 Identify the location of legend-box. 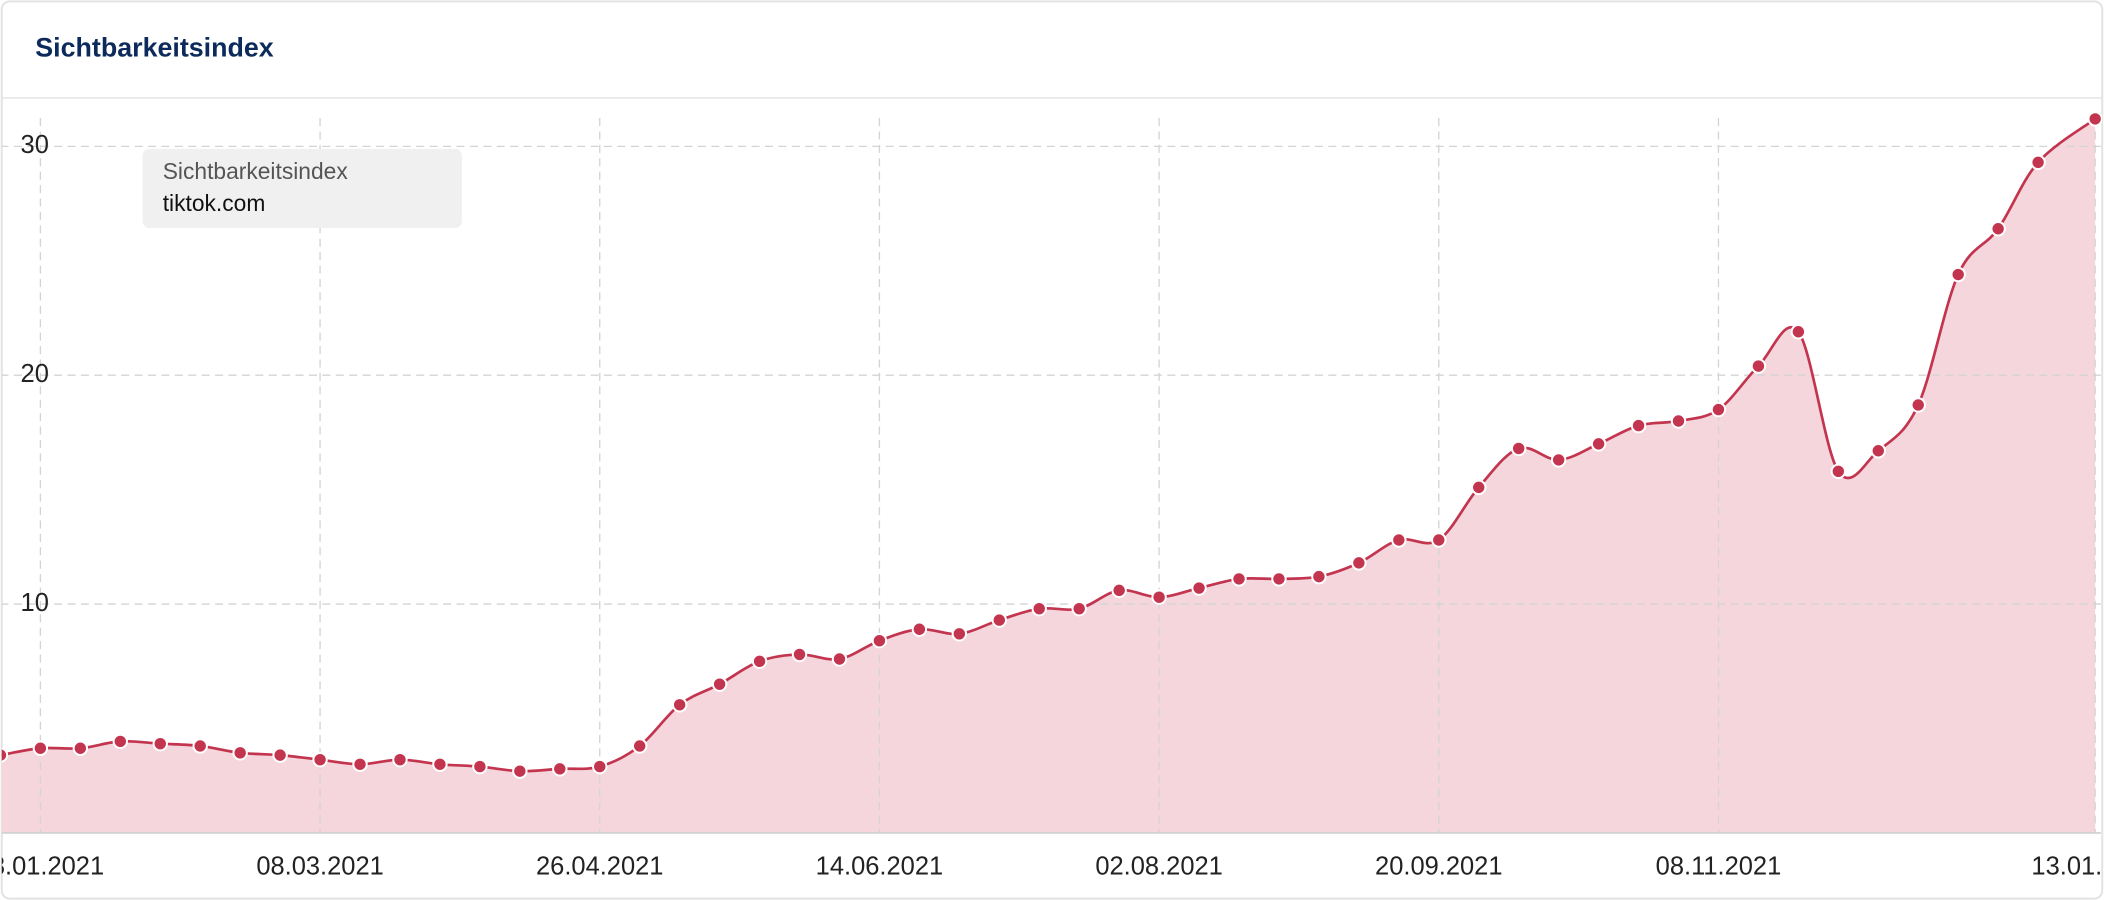
(302, 188).